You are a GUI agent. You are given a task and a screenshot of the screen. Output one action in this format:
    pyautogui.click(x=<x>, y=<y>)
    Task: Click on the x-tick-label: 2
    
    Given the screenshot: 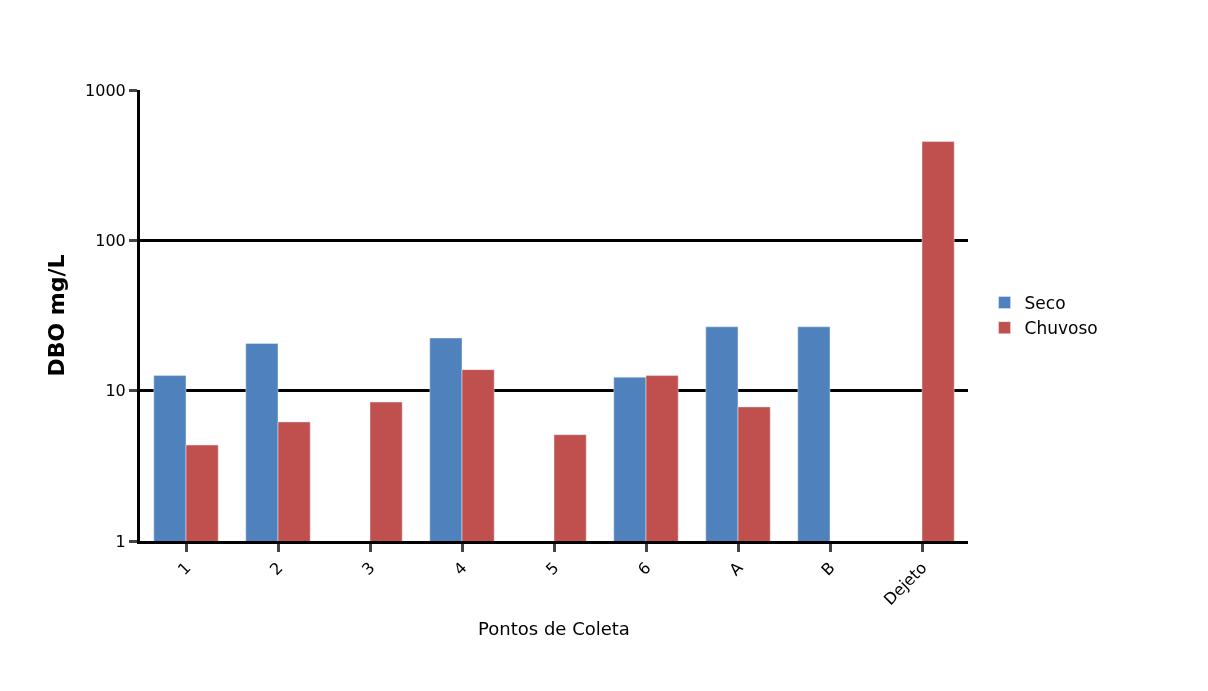 What is the action you would take?
    pyautogui.click(x=276, y=568)
    